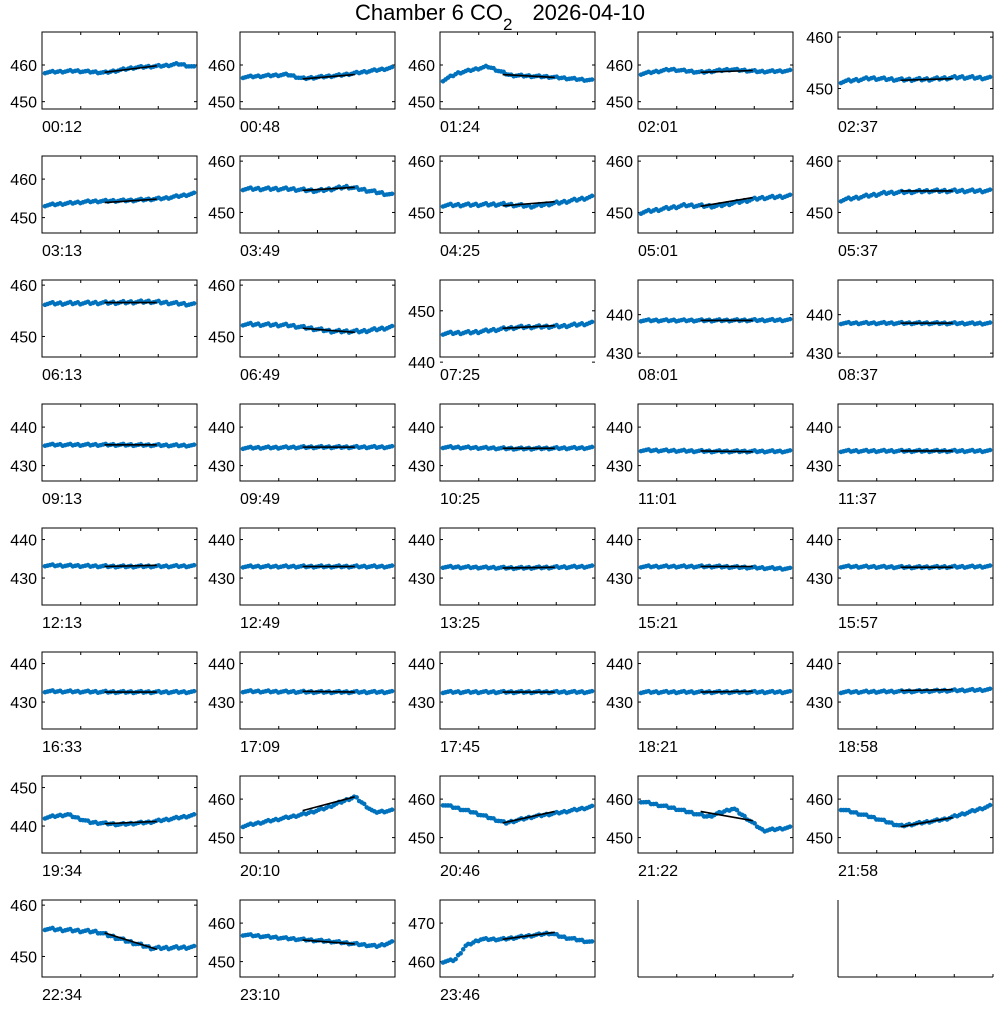 Image resolution: width=1000 pixels, height=1014 pixels. Describe the element at coordinates (858, 871) in the screenshot. I see `panel-time-label: 21:58` at that location.